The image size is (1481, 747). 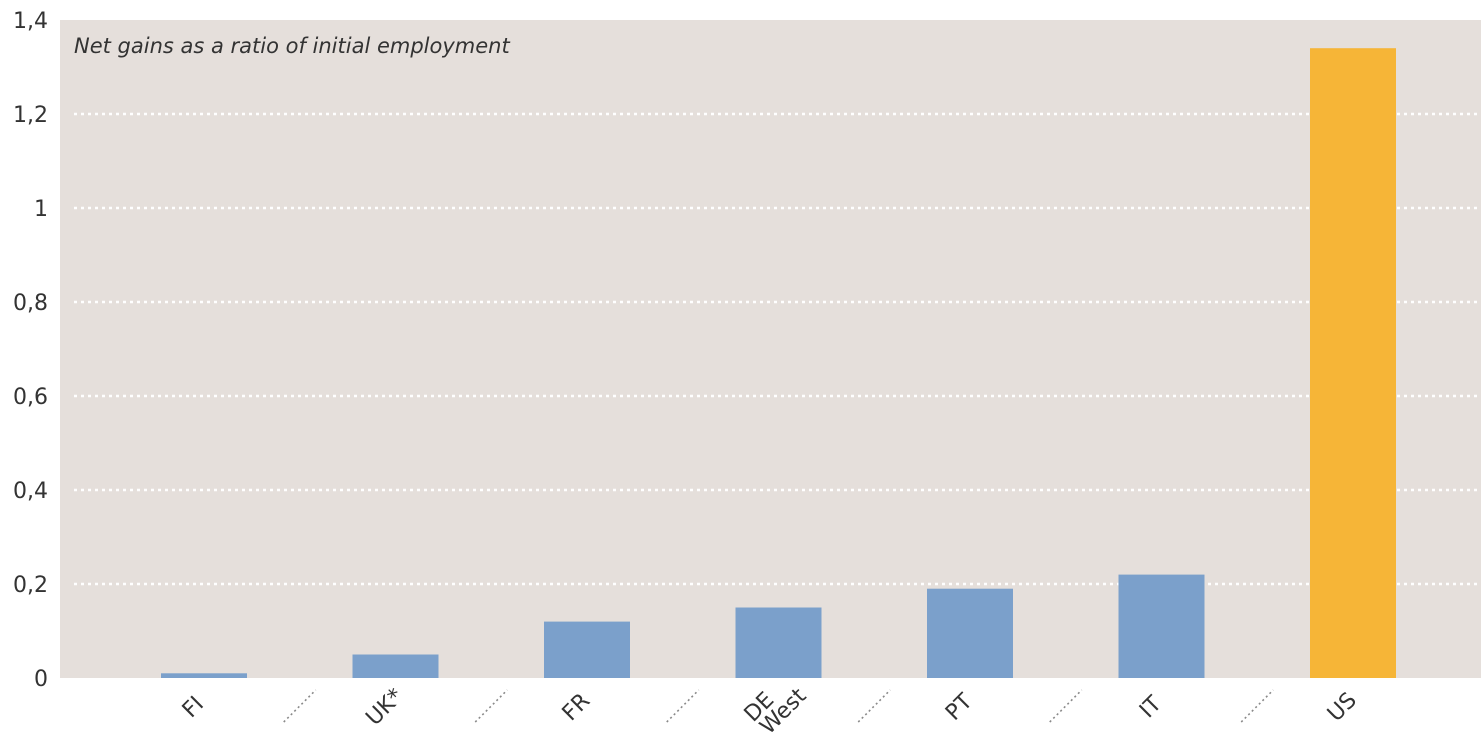 What do you see at coordinates (776, 705) in the screenshot?
I see `x-tick-label: DEWest` at bounding box center [776, 705].